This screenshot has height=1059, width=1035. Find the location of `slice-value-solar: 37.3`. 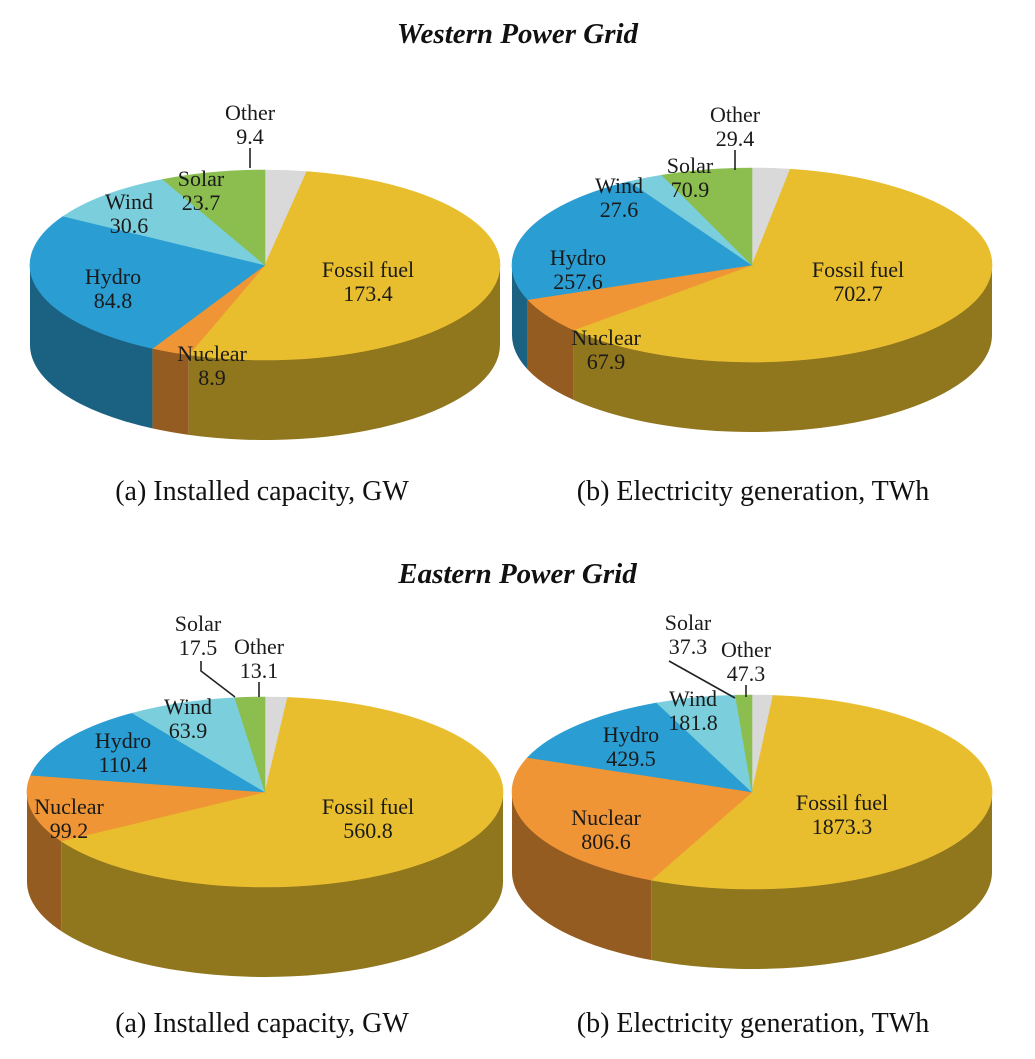

slice-value-solar: 37.3 is located at coordinates (688, 646).